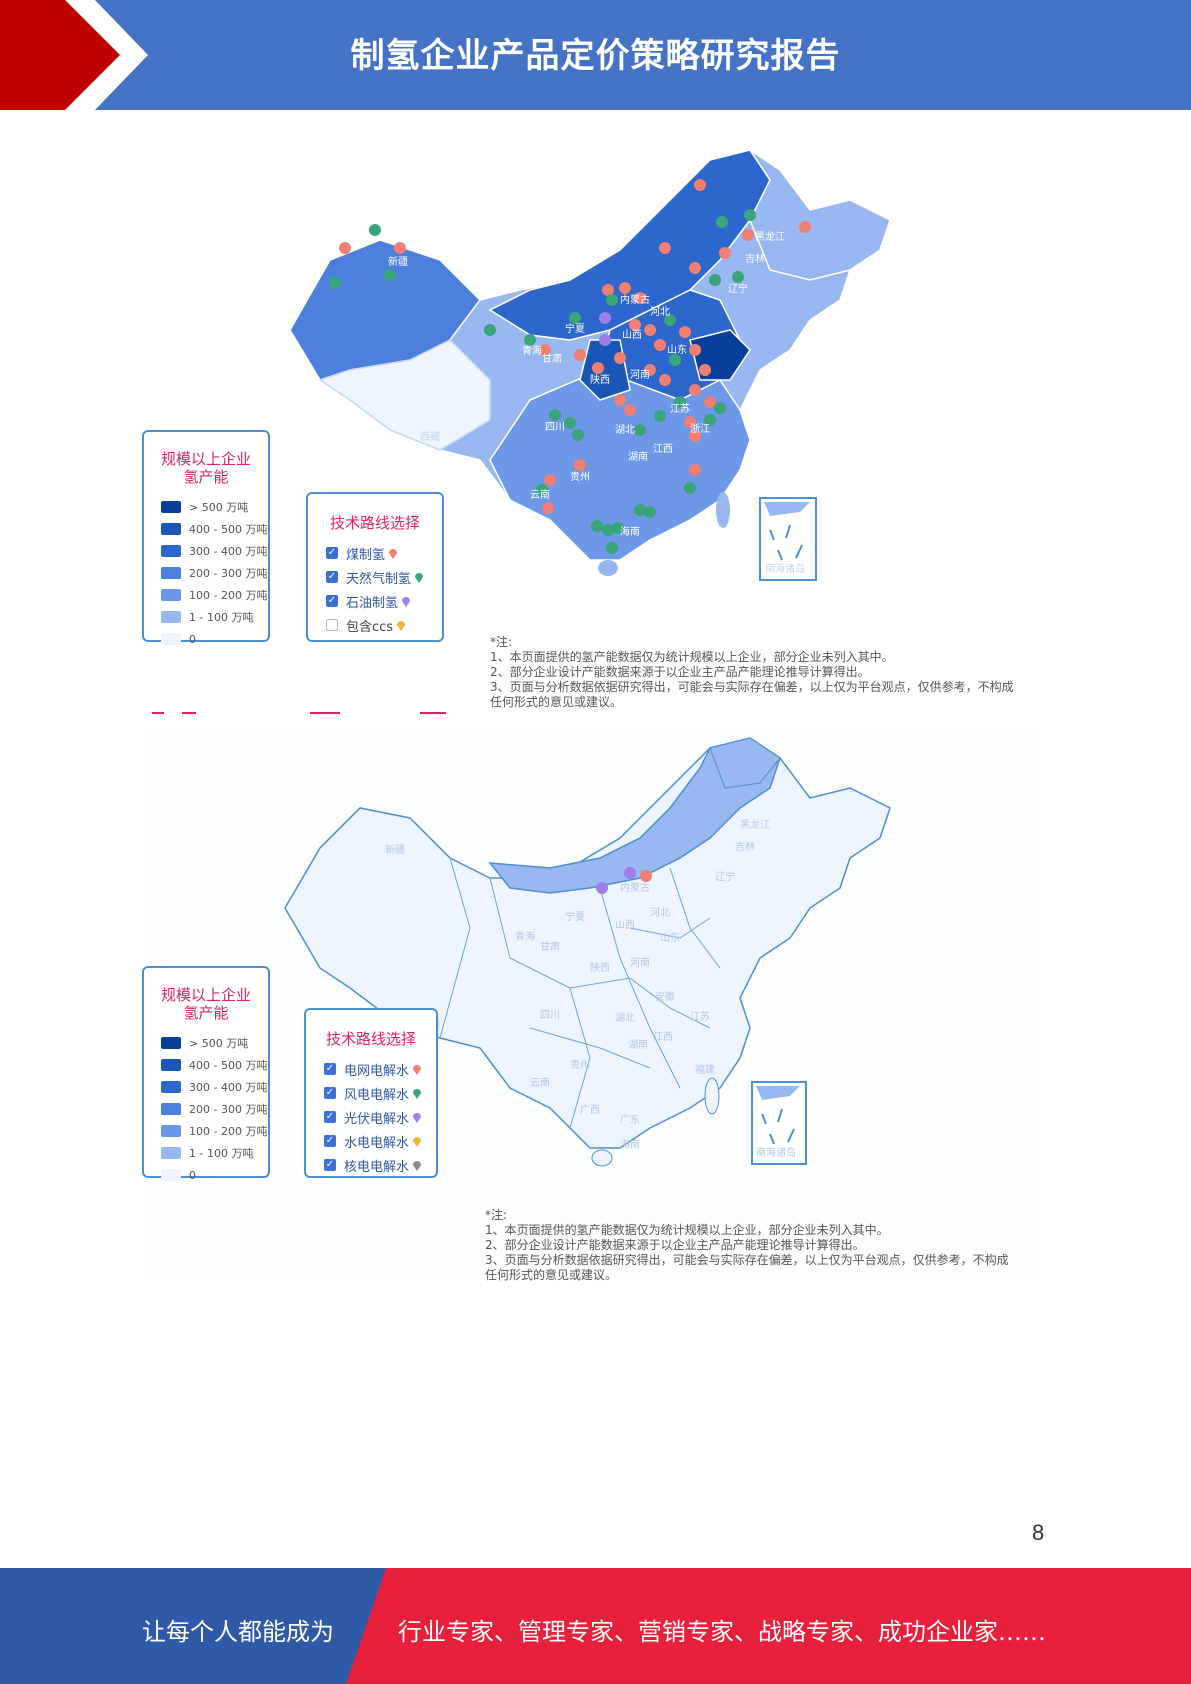  I want to click on svg-text: 福建, so click(705, 1069).